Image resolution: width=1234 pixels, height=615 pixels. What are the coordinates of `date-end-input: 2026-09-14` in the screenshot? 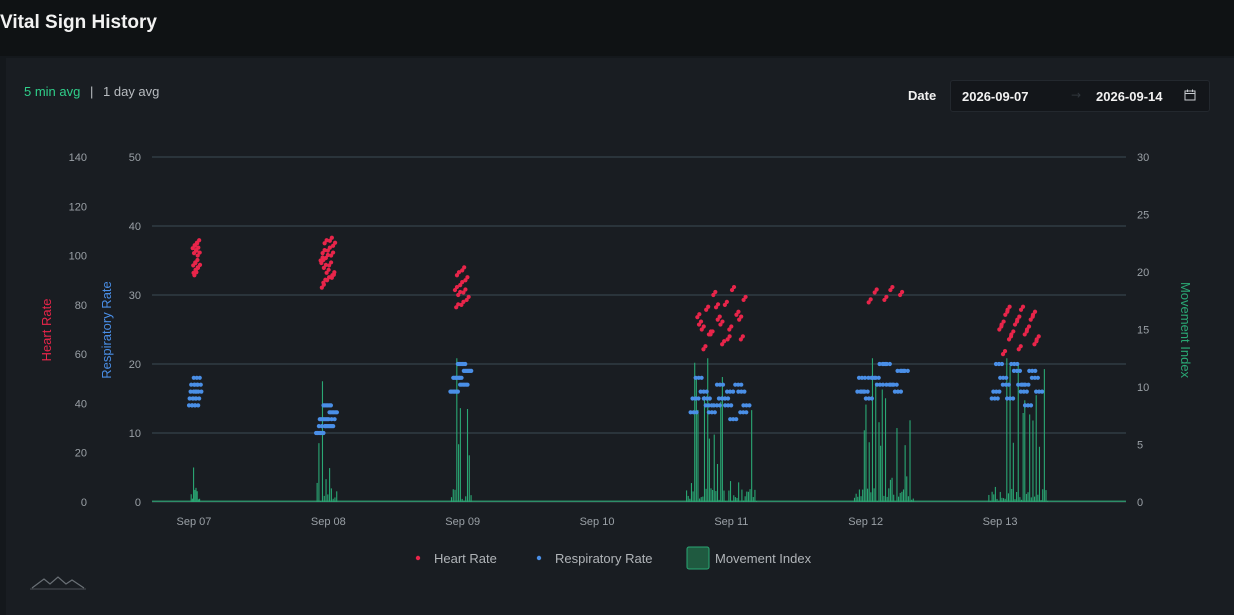 It's located at (1129, 96).